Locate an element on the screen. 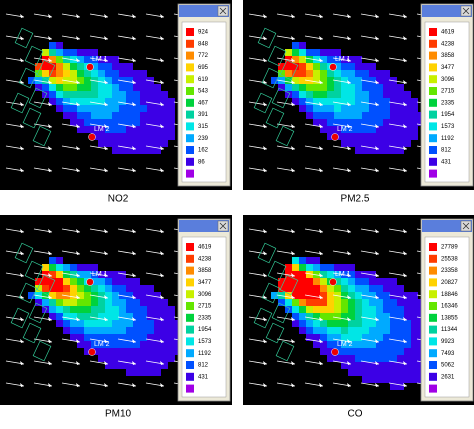 The width and height of the screenshot is (474, 429). legend-value: 4238 is located at coordinates (205, 259).